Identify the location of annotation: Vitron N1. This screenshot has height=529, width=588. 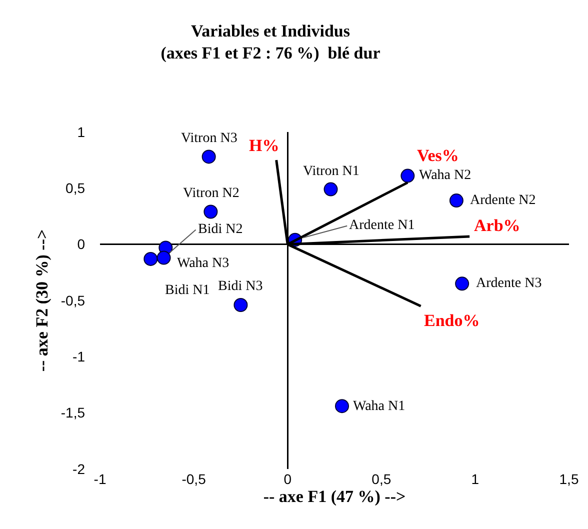
(331, 171).